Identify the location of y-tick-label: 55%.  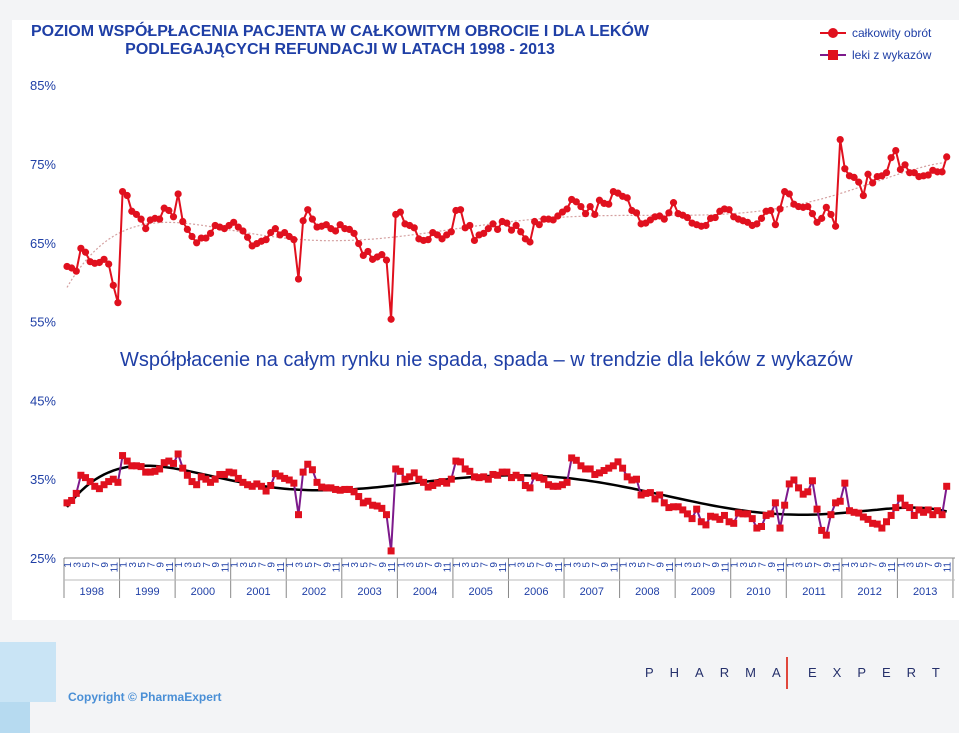
(43, 322).